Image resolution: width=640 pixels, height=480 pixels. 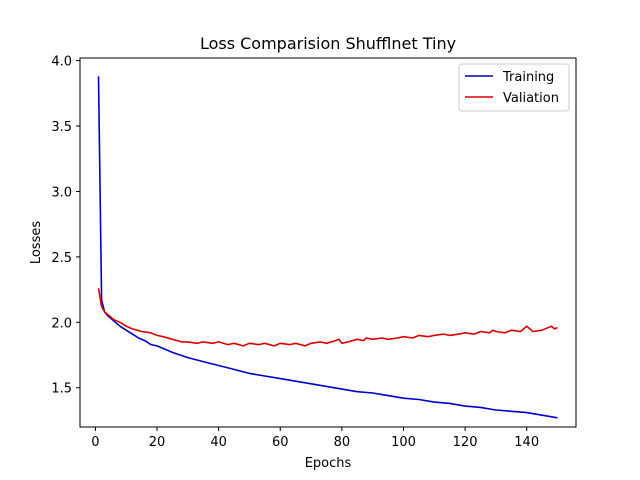 I want to click on x-axis-label: Epochs, so click(x=328, y=463).